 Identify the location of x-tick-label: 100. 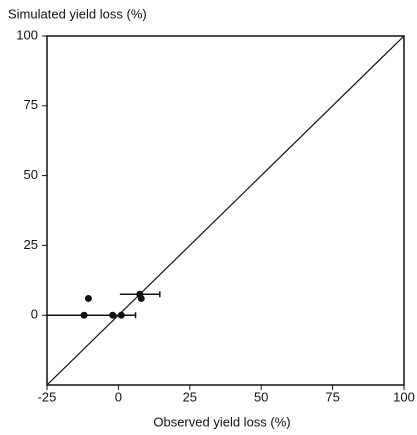
(404, 396).